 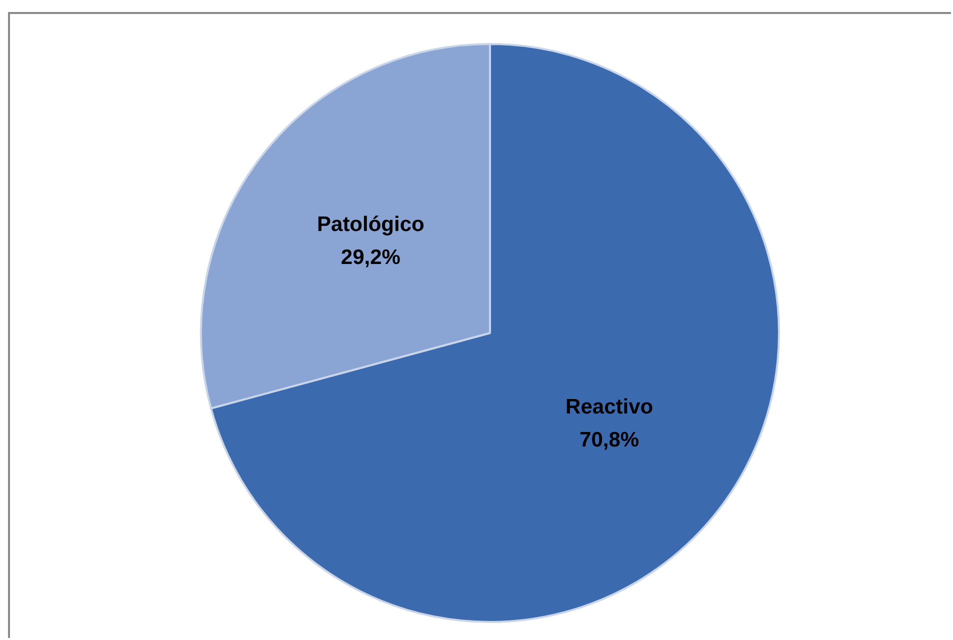 I want to click on data-label: 70,8%, so click(x=610, y=440).